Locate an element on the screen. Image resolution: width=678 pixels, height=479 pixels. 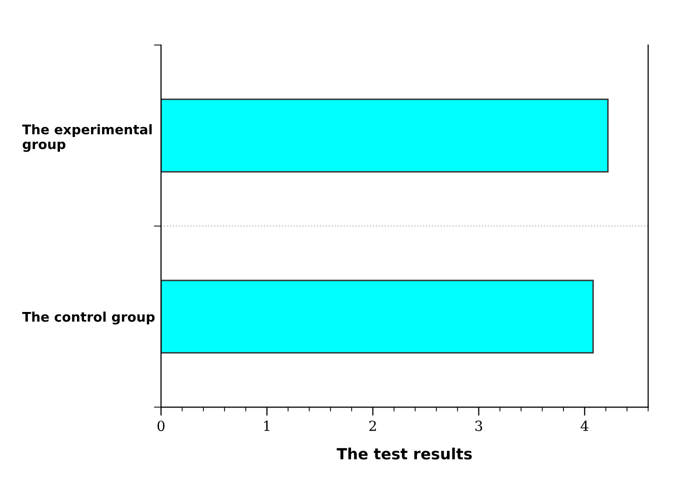
x-axis-title: The test results is located at coordinates (404, 454).